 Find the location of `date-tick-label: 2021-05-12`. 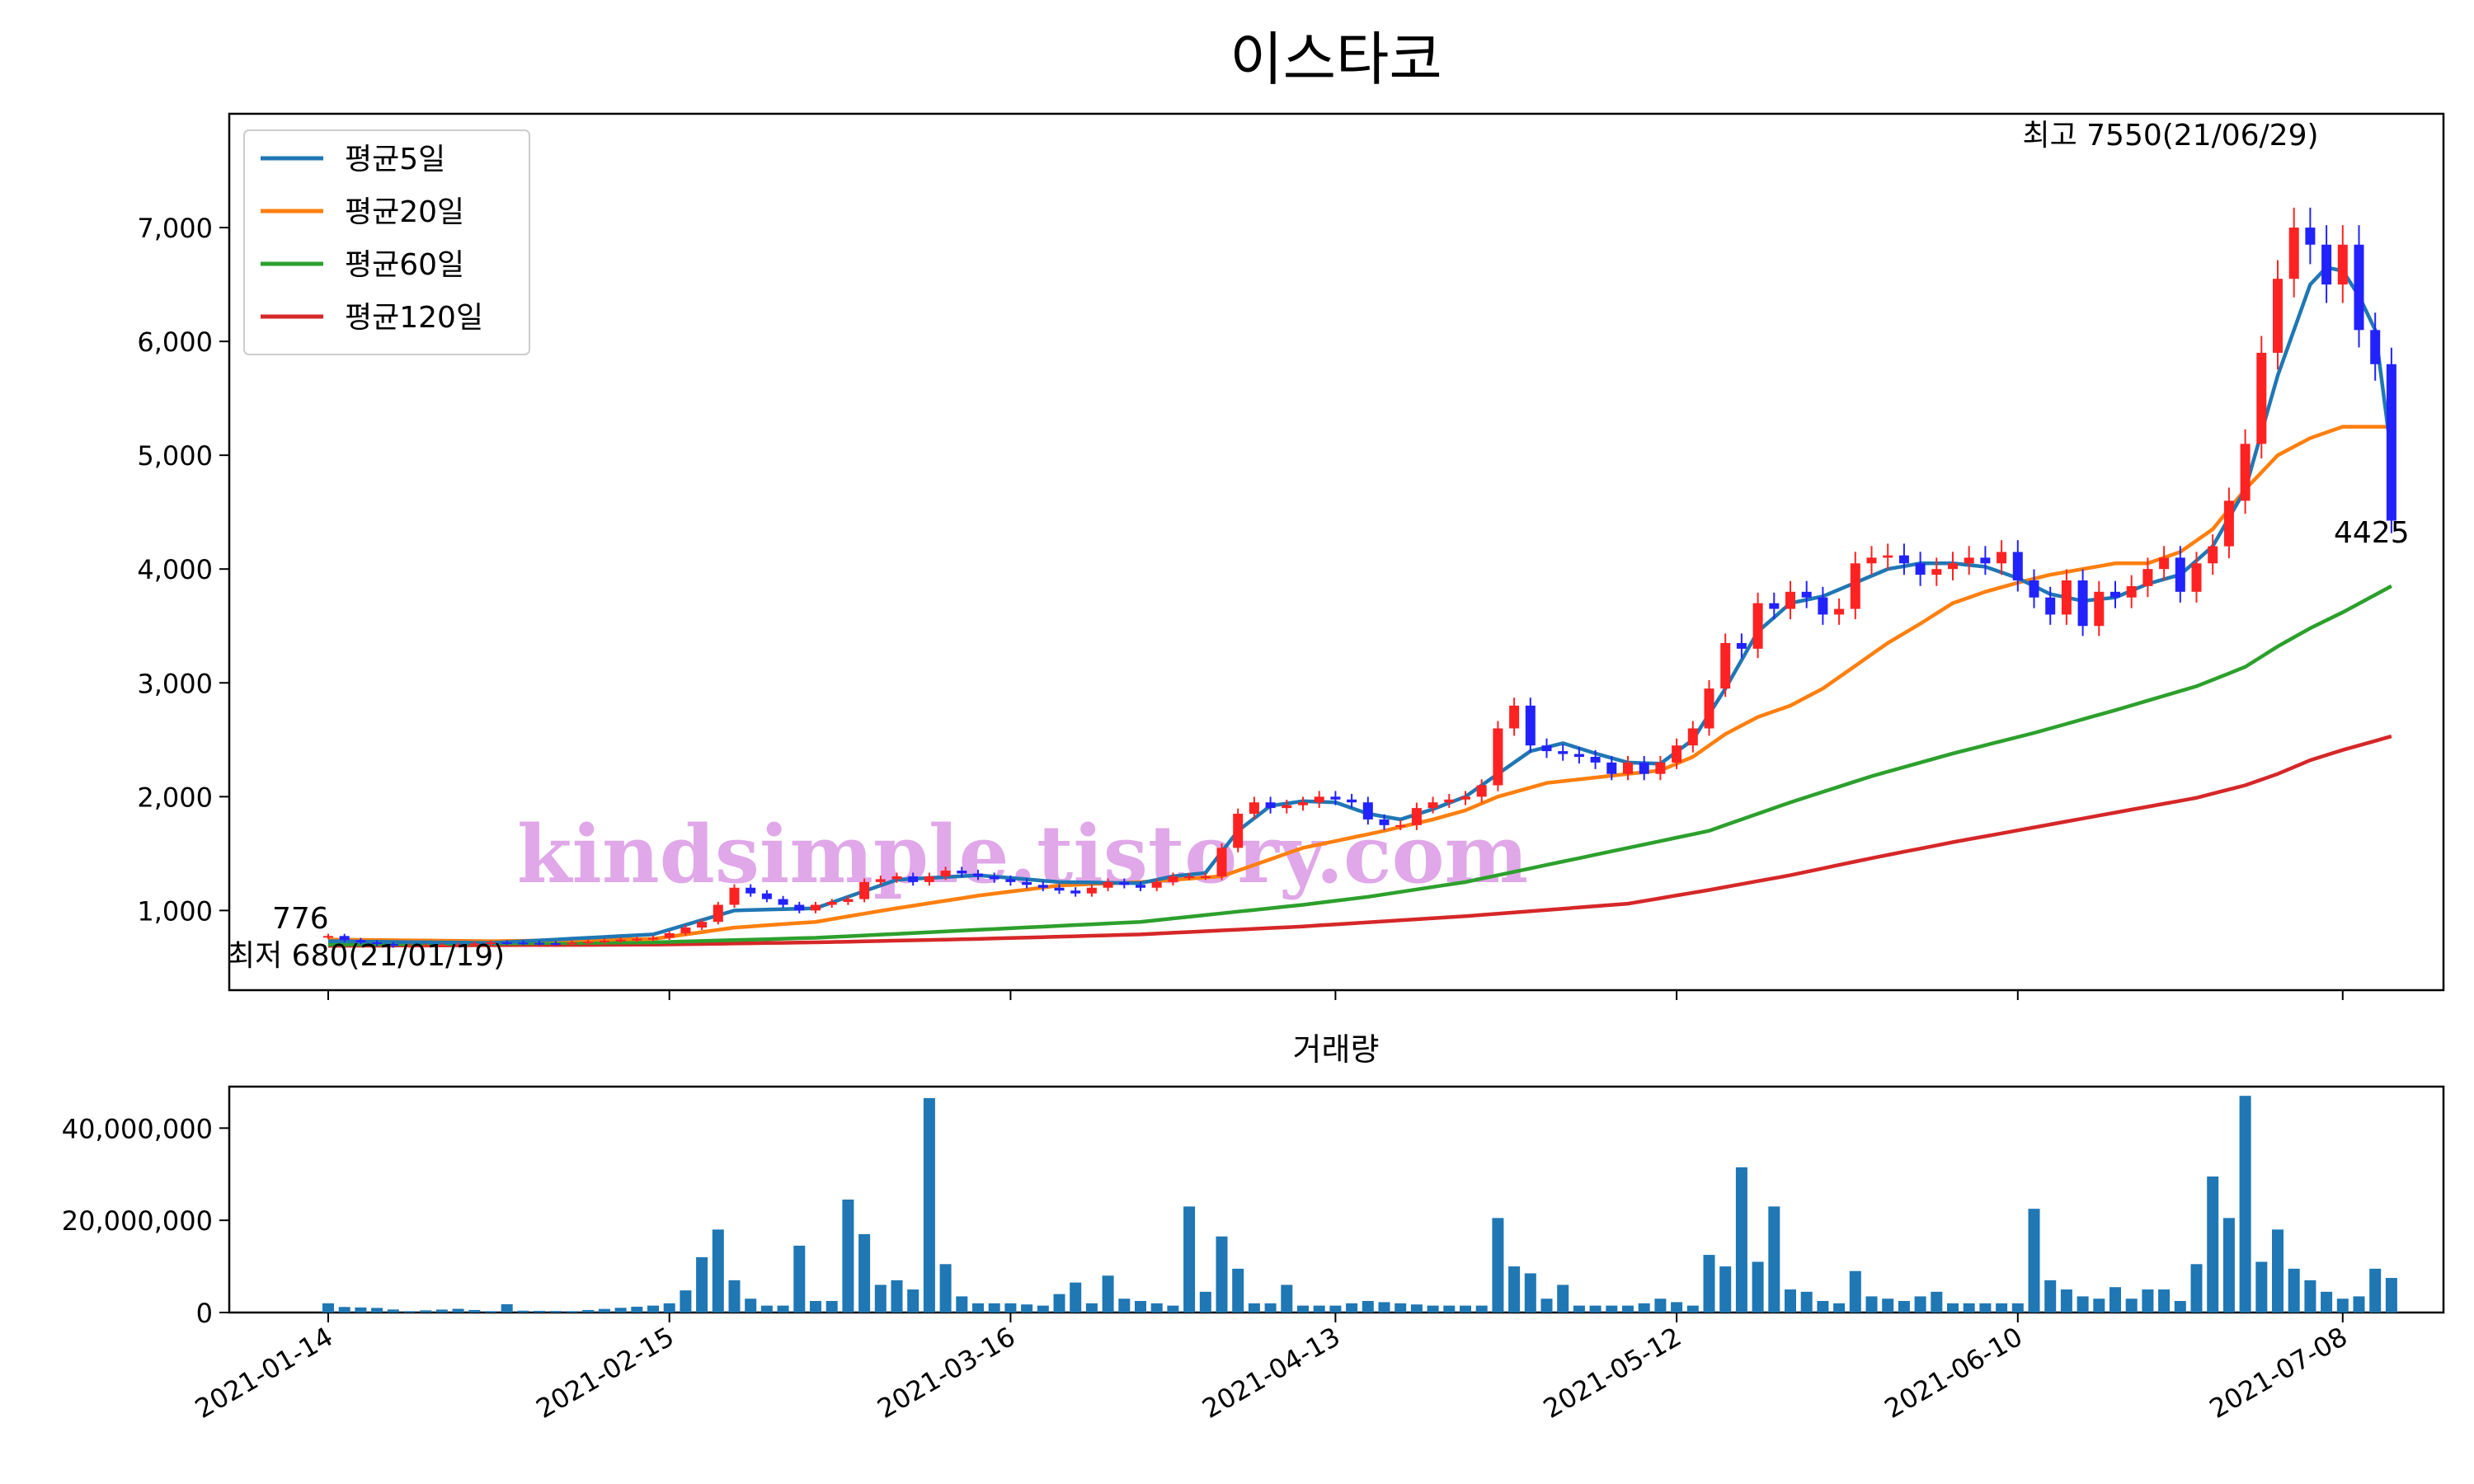

date-tick-label: 2021-05-12 is located at coordinates (1612, 1373).